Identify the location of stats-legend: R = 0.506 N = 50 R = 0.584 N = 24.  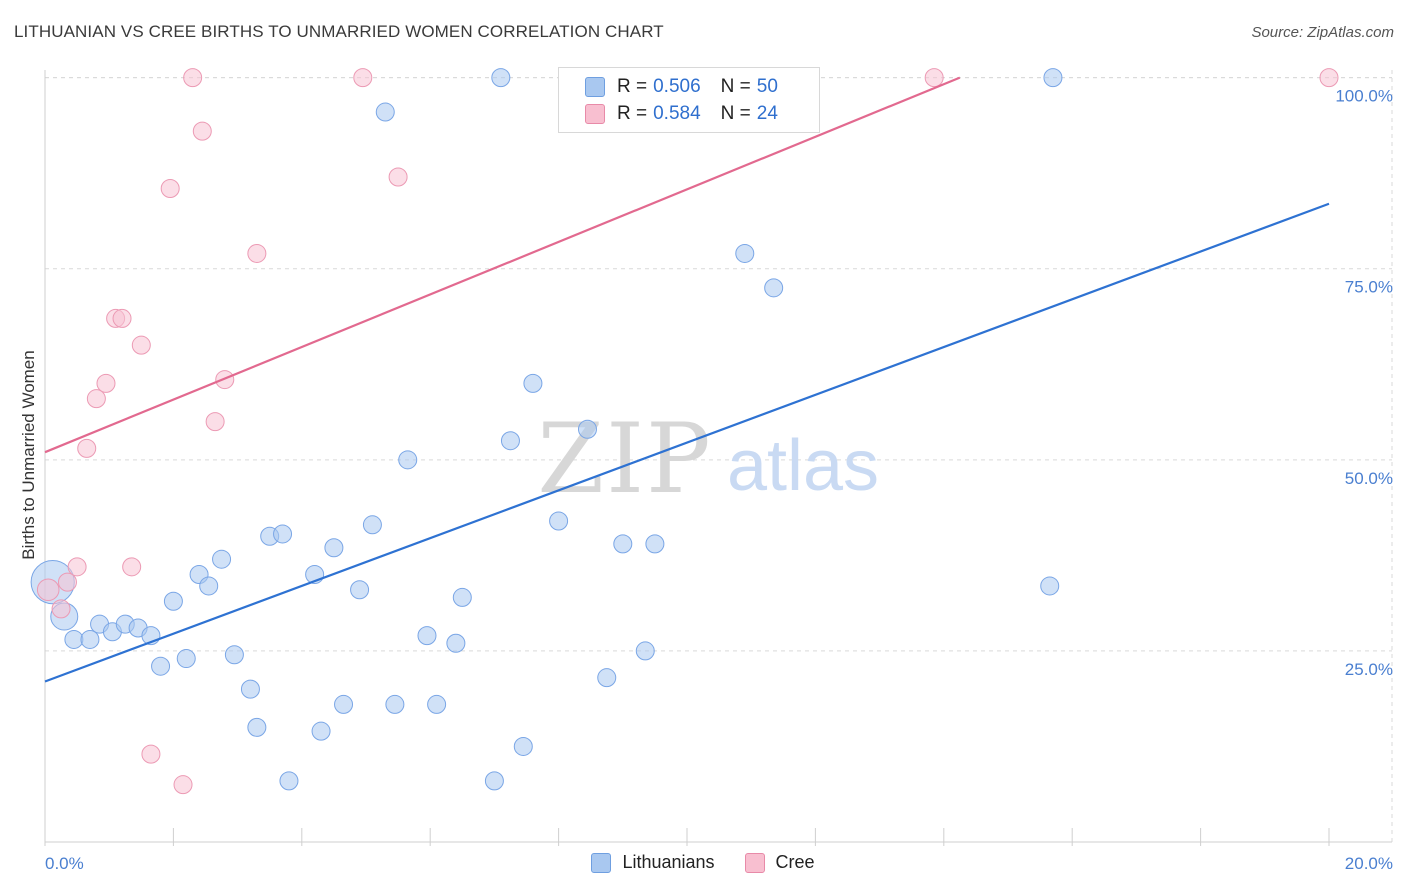
(689, 100).